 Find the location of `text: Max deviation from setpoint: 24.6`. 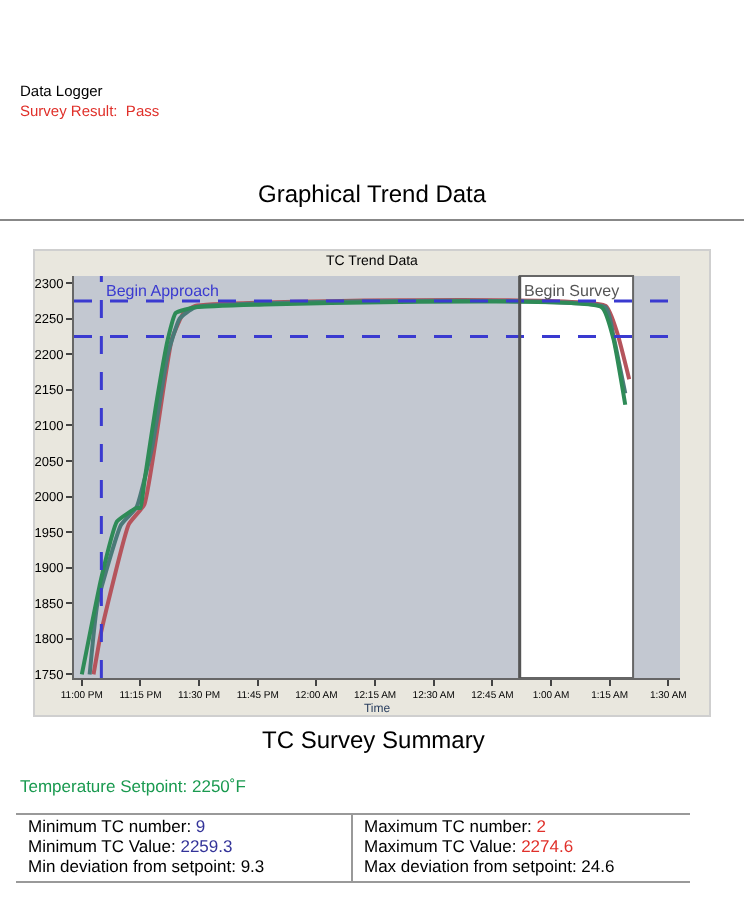

text: Max deviation from setpoint: 24.6 is located at coordinates (489, 866).